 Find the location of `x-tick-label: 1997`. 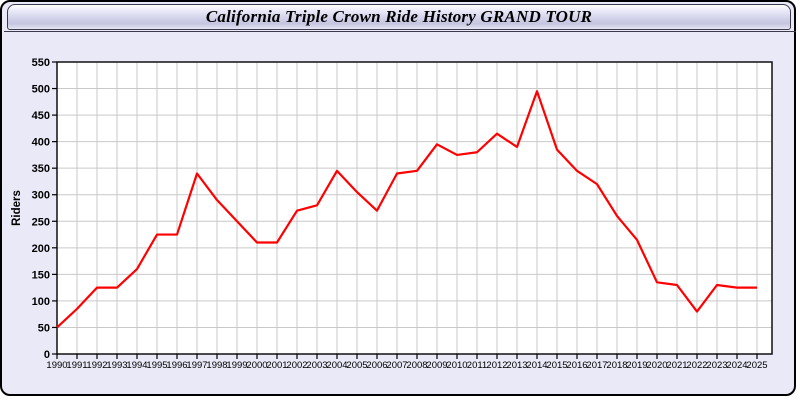

x-tick-label: 1997 is located at coordinates (196, 365).